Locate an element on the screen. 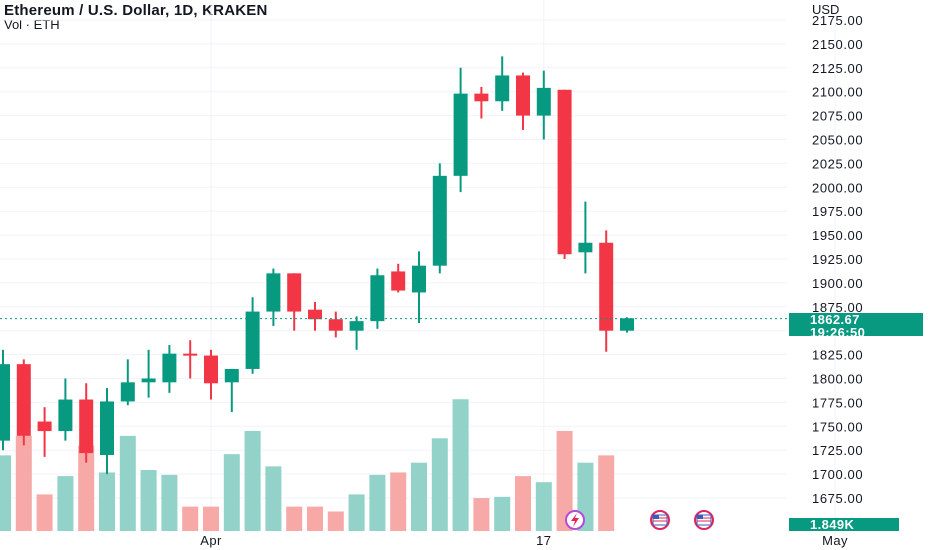  y-tick-label: 2150.00 is located at coordinates (837, 44).